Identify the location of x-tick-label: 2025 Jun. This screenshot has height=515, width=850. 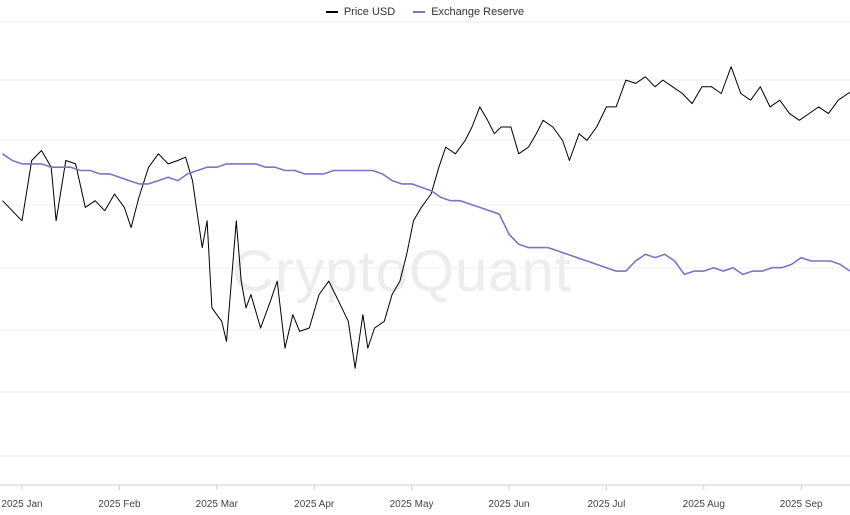
(508, 504).